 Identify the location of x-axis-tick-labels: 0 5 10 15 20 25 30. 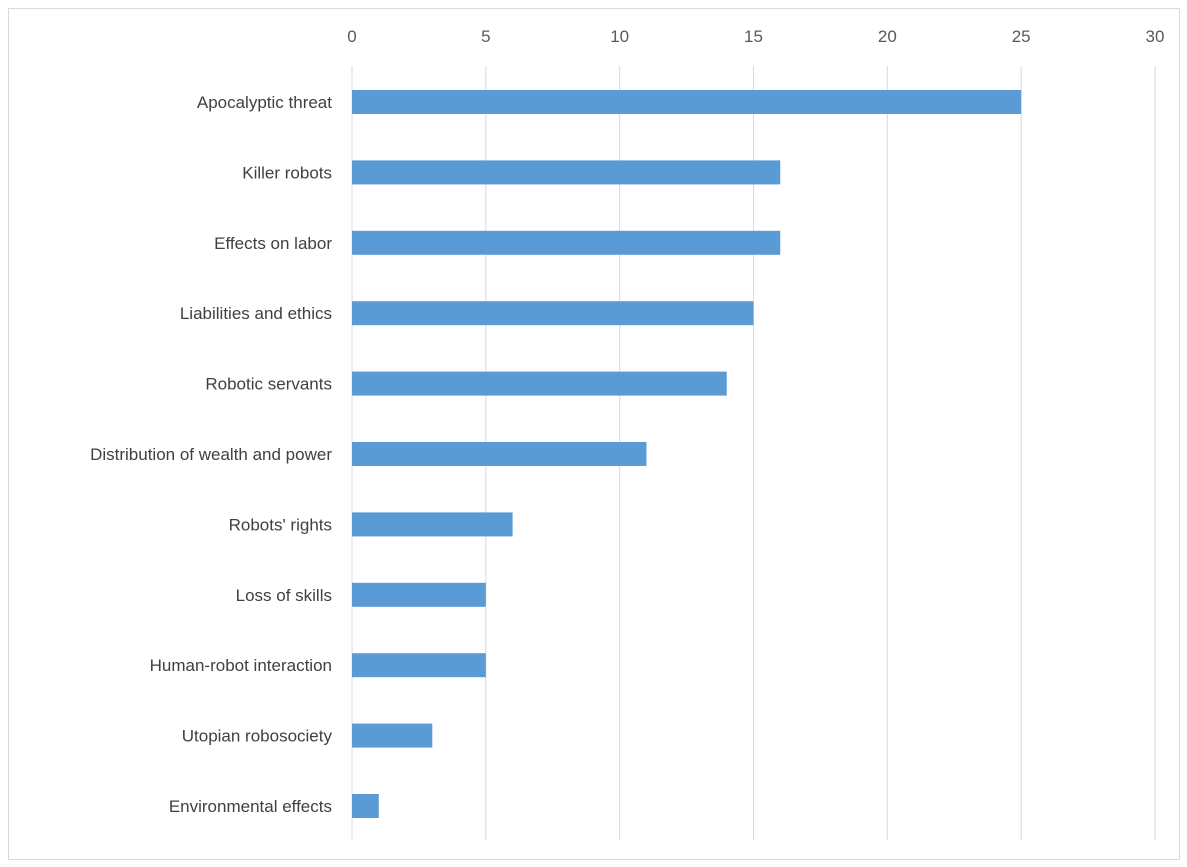
(755, 36).